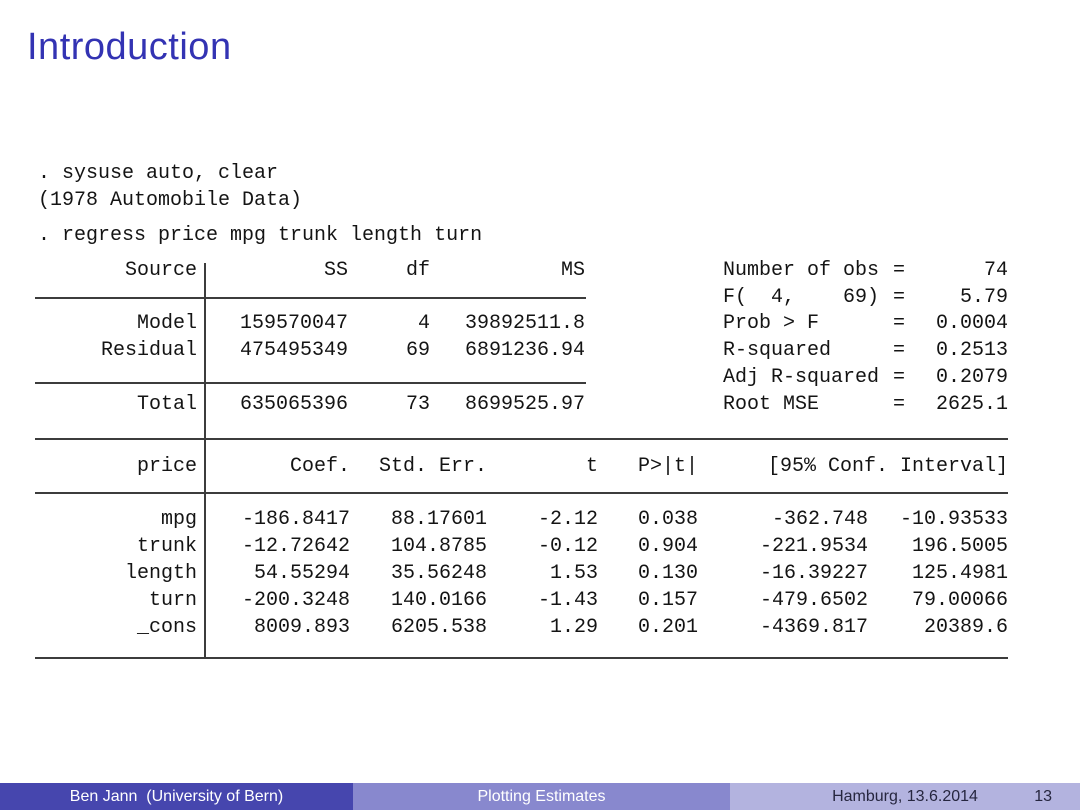  Describe the element at coordinates (170, 200) in the screenshot. I see `stata-command-output: (1978 Automobile Data)` at that location.